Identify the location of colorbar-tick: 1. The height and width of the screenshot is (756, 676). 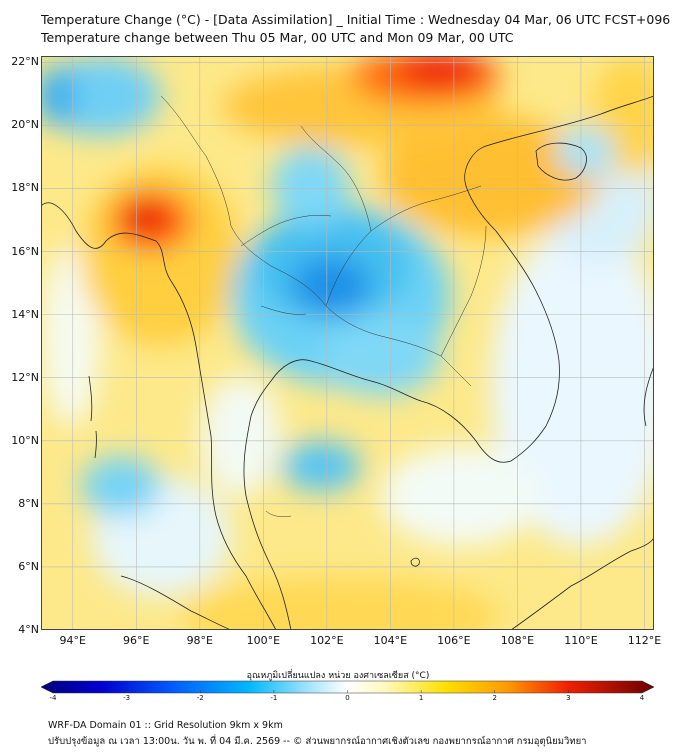
(421, 698).